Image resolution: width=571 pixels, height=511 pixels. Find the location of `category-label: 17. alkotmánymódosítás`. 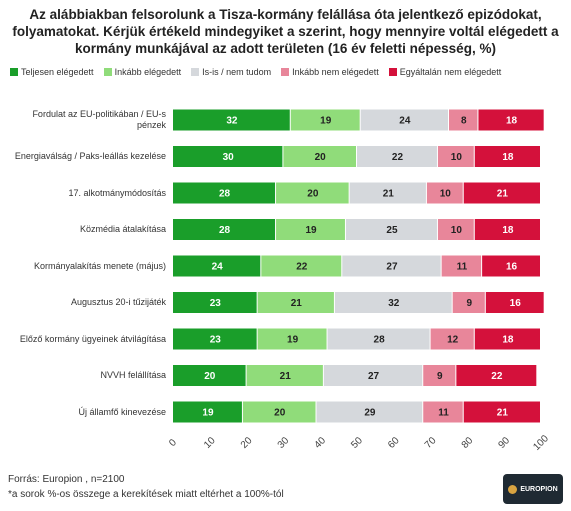

category-label: 17. alkotmánymódosítás is located at coordinates (117, 192).